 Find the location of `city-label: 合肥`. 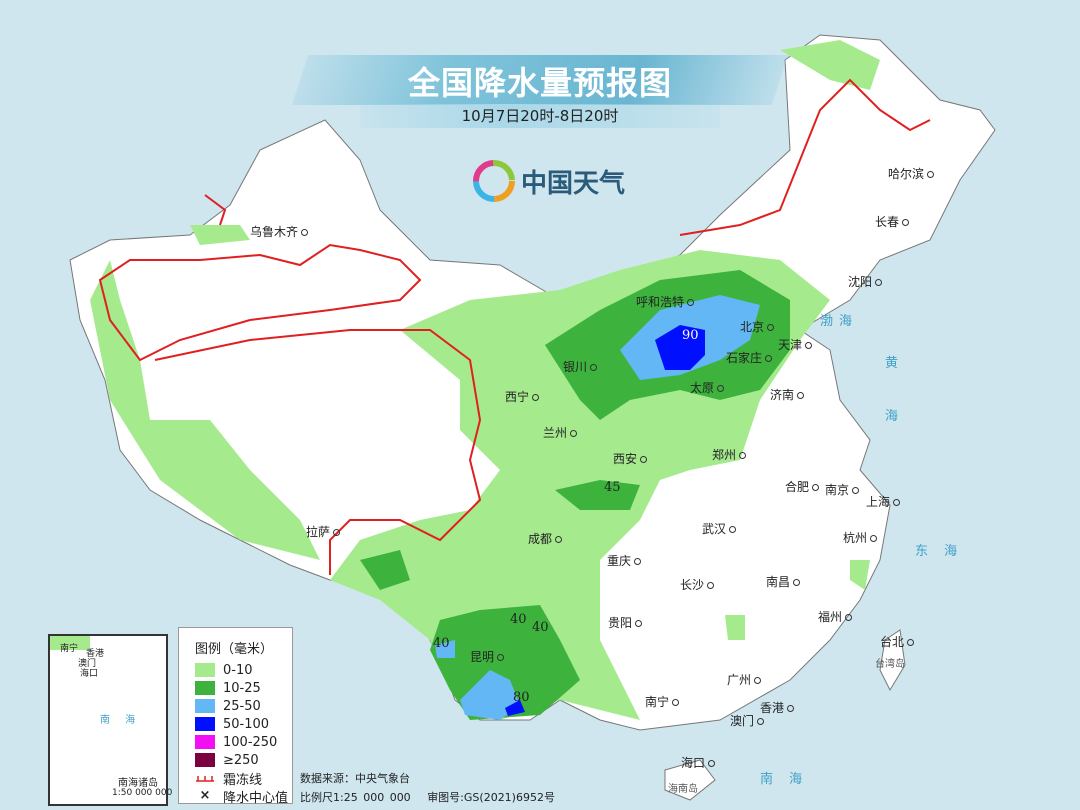

city-label: 合肥 is located at coordinates (803, 486).